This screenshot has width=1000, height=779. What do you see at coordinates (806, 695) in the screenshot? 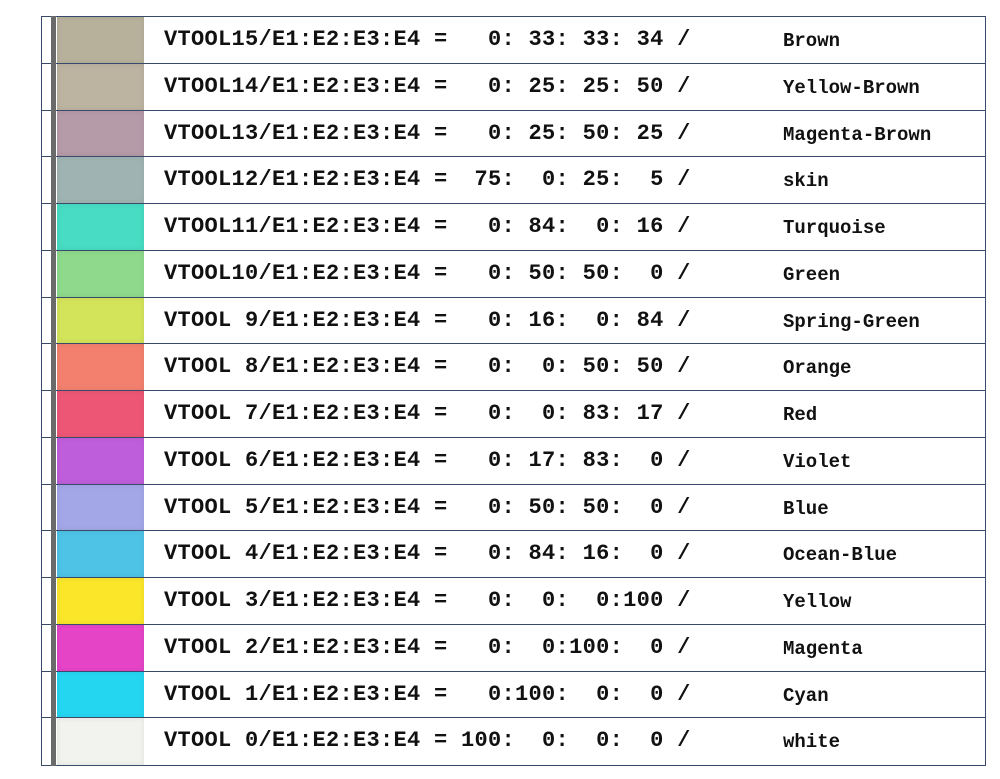
I see `color-name: Cyan` at bounding box center [806, 695].